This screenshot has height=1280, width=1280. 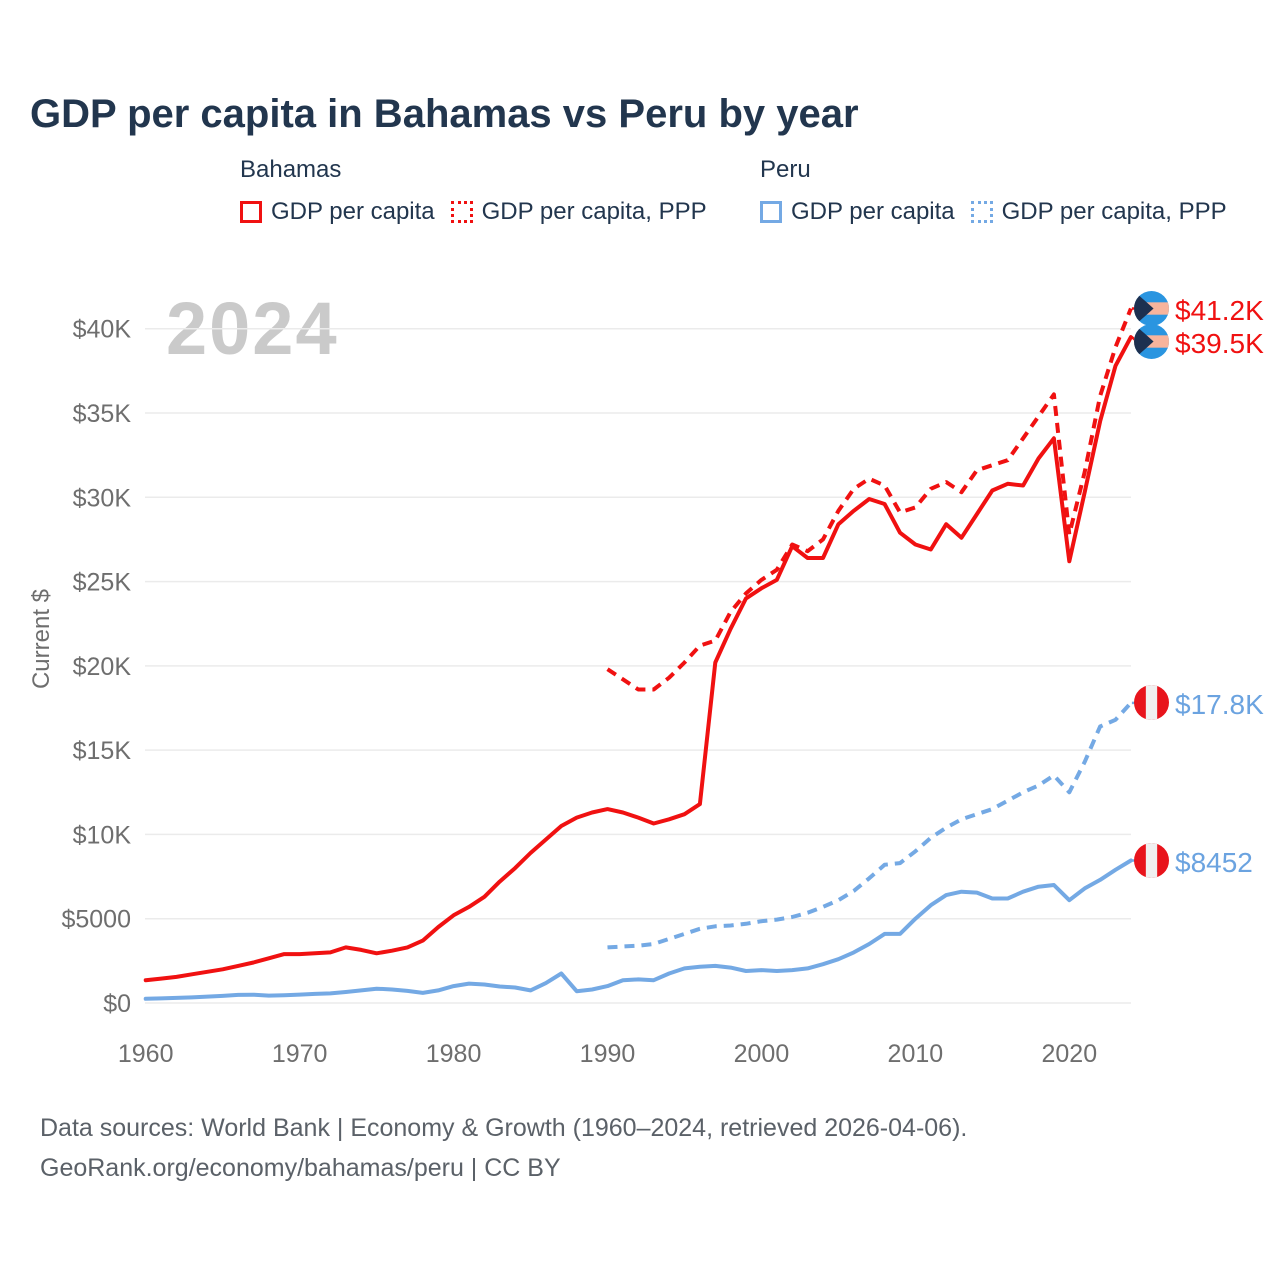 What do you see at coordinates (916, 1054) in the screenshot?
I see `x-tick-label: 2010` at bounding box center [916, 1054].